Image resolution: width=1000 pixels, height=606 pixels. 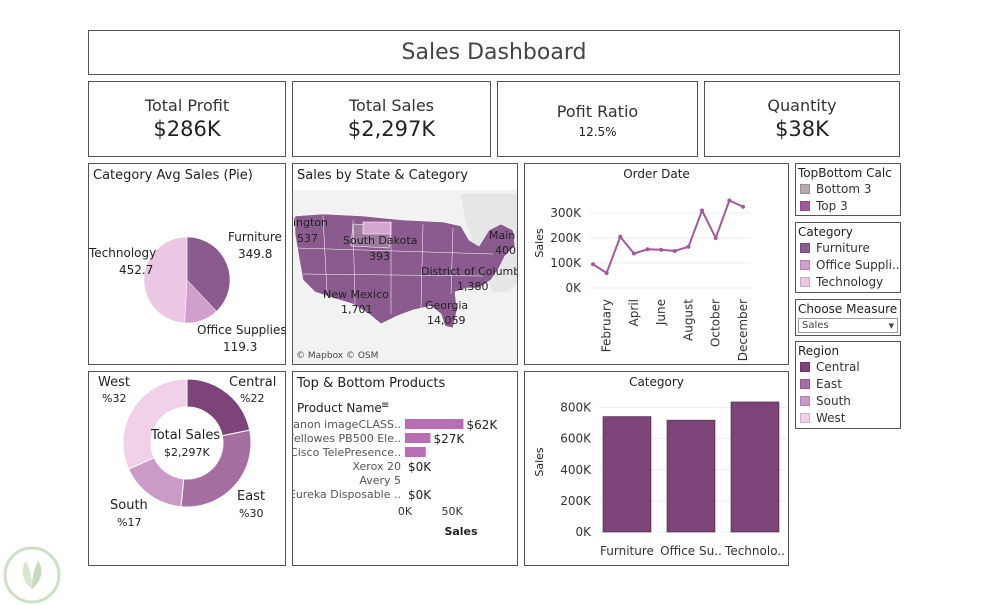 I want to click on topbottom-filter: TopBottom Calc Bottom 3 Top 3, so click(x=848, y=189).